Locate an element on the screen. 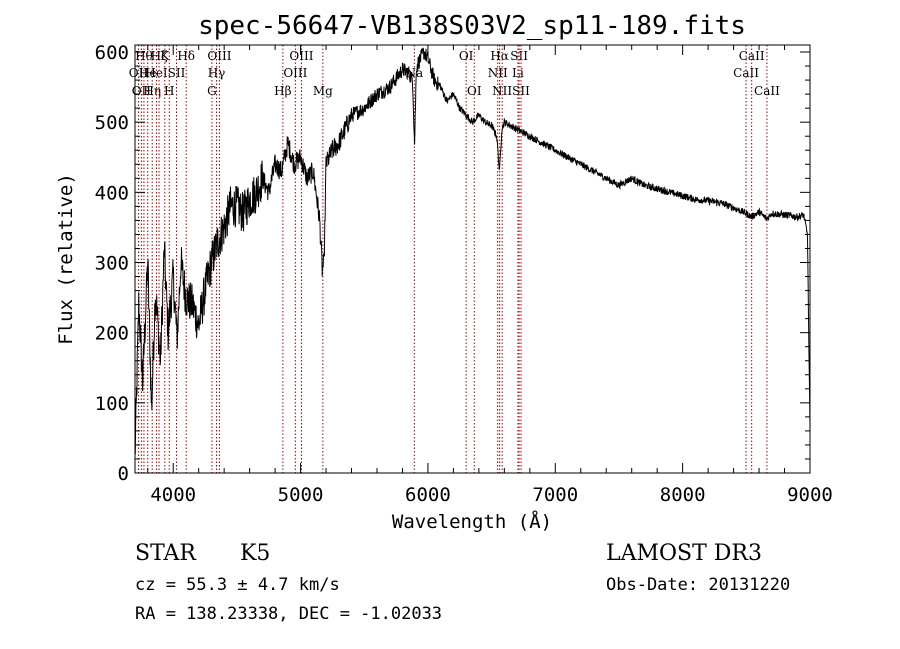 The height and width of the screenshot is (649, 900). y-tick-label: 400 is located at coordinates (112, 193).